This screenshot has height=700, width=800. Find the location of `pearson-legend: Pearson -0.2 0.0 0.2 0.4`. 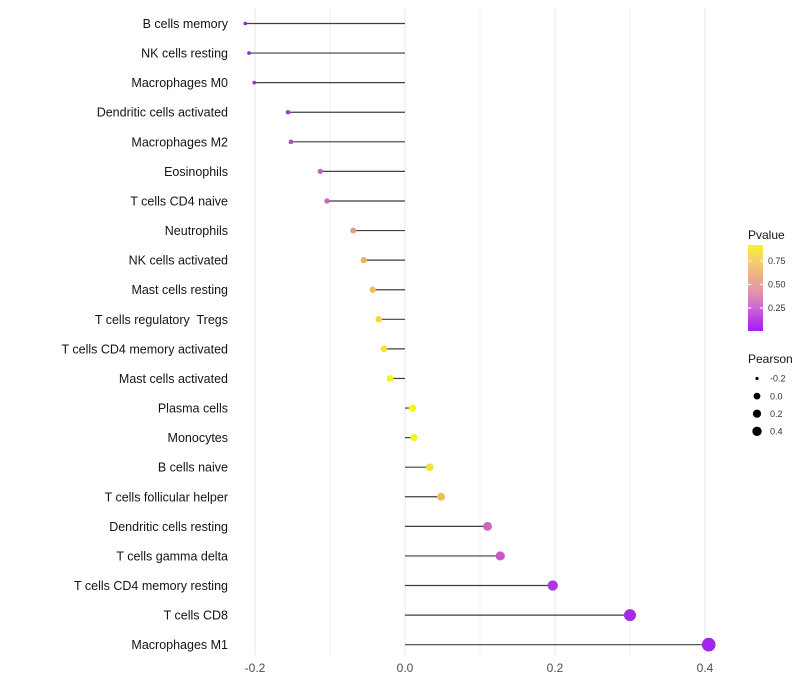

pearson-legend: Pearson -0.2 0.0 0.2 0.4 is located at coordinates (770, 394).